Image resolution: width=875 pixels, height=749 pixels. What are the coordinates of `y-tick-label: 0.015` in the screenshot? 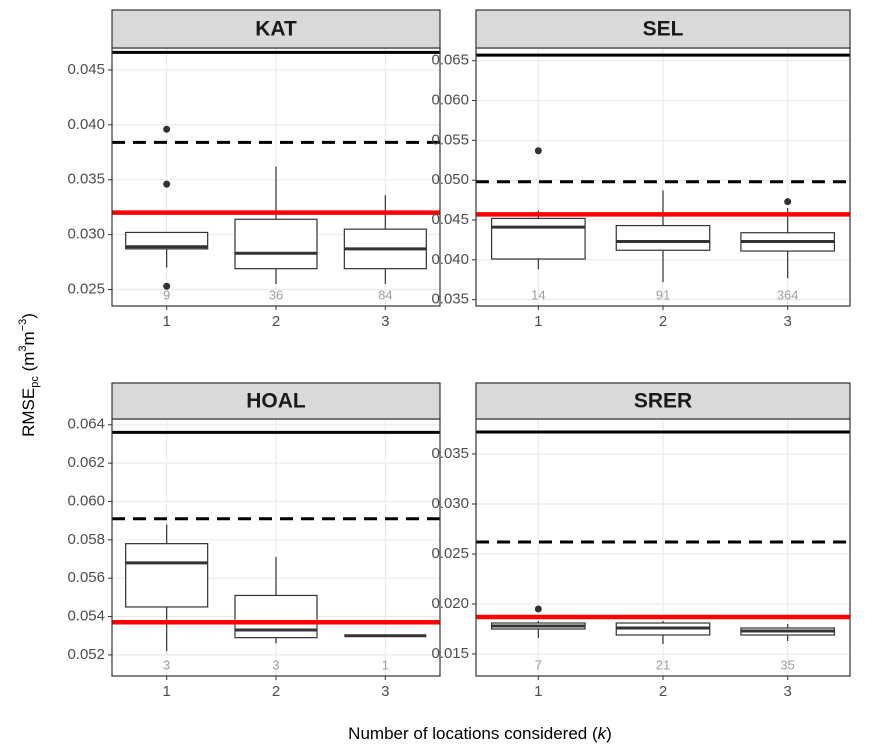 It's located at (450, 653).